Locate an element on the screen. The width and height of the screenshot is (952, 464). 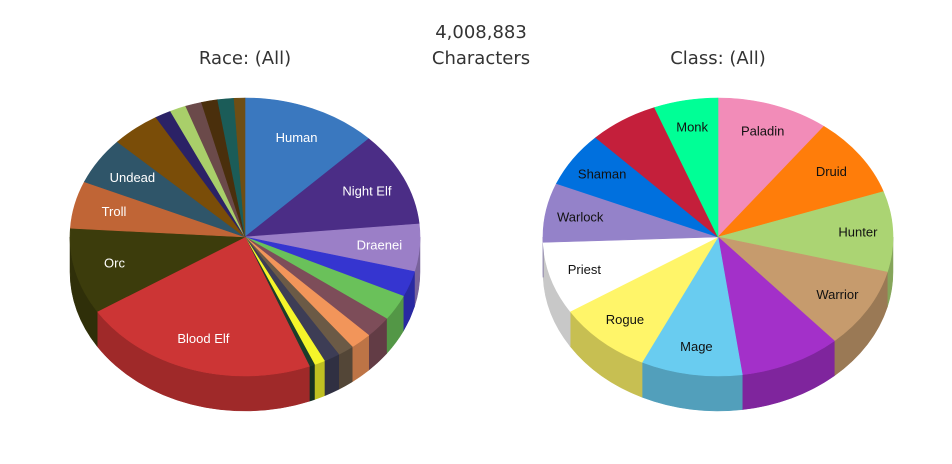
race-label-orc: Orc is located at coordinates (114, 263).